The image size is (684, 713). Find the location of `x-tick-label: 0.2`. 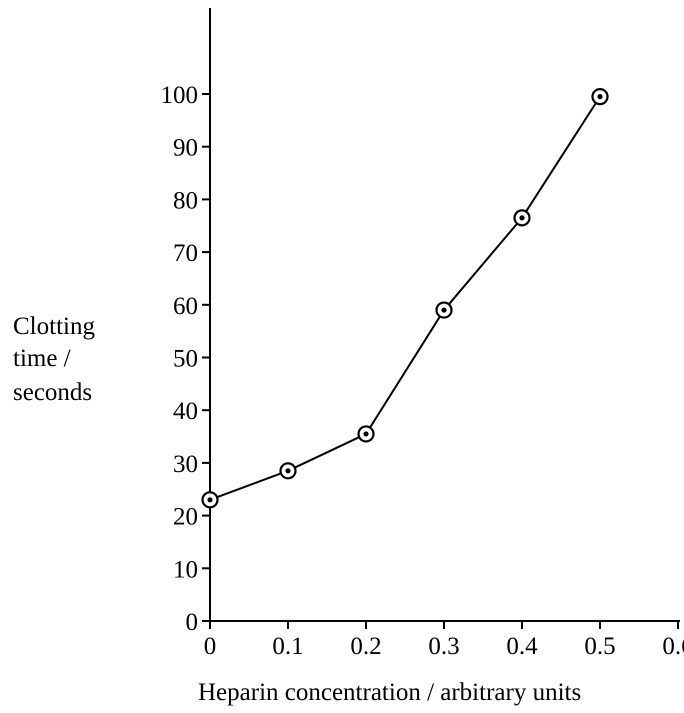

x-tick-label: 0.2 is located at coordinates (365, 646).